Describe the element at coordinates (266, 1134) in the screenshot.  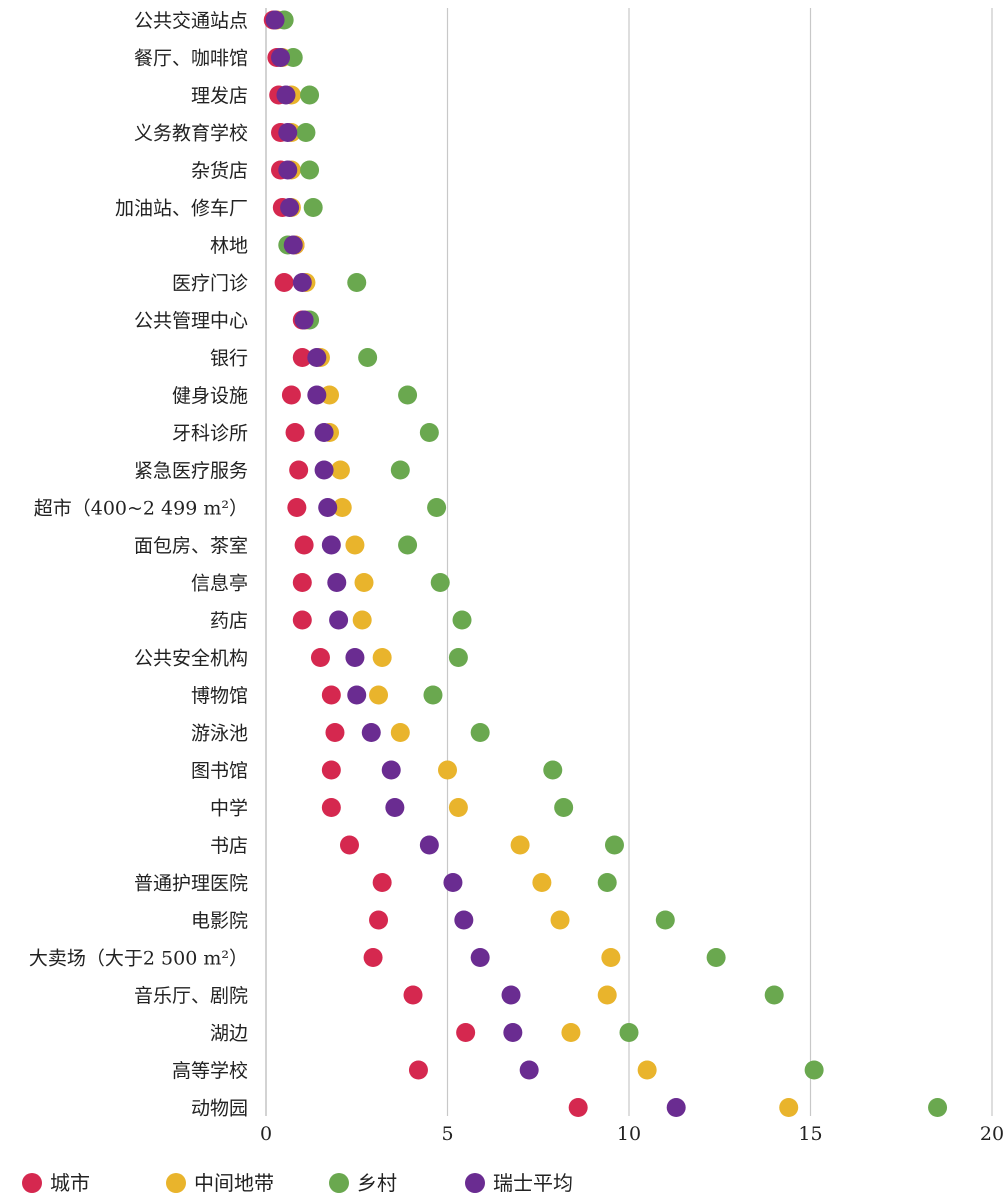
I see `x-tick-label: 0` at that location.